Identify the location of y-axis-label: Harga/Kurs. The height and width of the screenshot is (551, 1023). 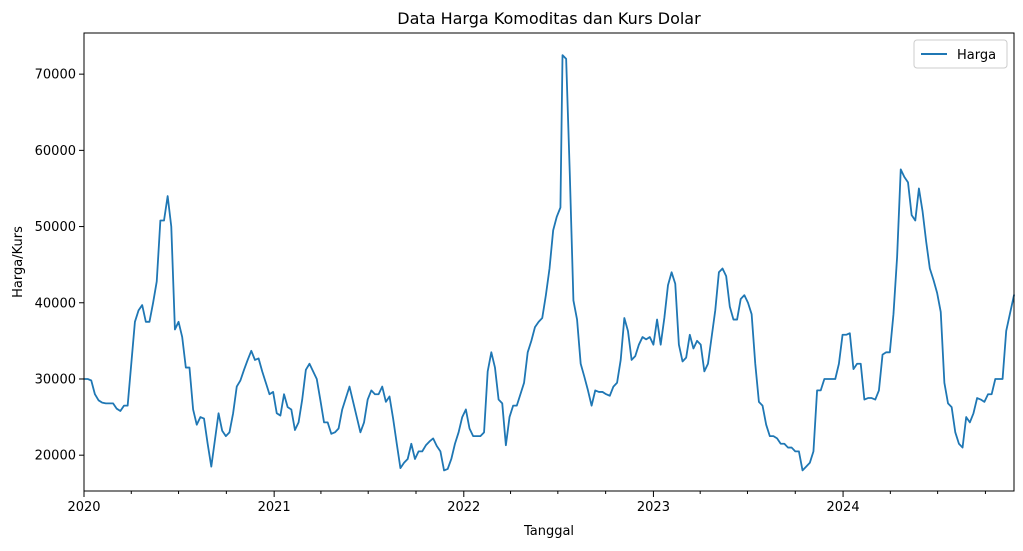
(18, 262).